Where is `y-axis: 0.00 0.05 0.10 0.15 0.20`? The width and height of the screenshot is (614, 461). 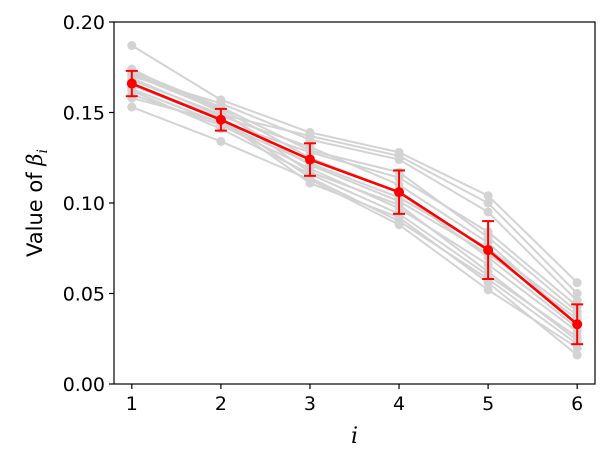 y-axis: 0.00 0.05 0.10 0.15 0.20 is located at coordinates (88, 204).